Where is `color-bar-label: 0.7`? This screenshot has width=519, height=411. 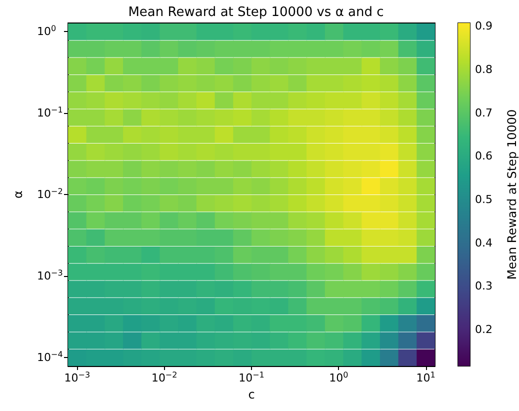
color-bar-label: 0.7 is located at coordinates (483, 113).